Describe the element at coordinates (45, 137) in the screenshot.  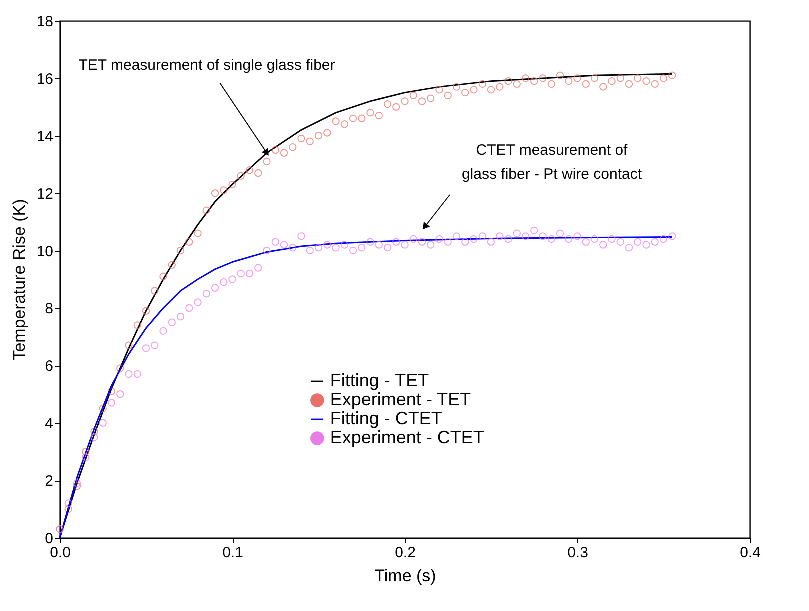
I see `y-tick-label: 14` at that location.